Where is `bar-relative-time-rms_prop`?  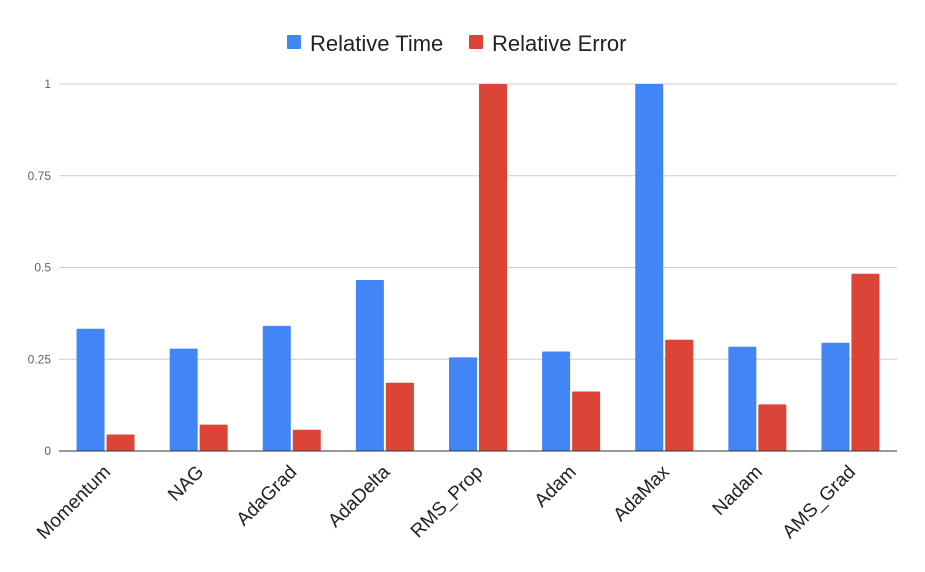
bar-relative-time-rms_prop is located at coordinates (463, 404).